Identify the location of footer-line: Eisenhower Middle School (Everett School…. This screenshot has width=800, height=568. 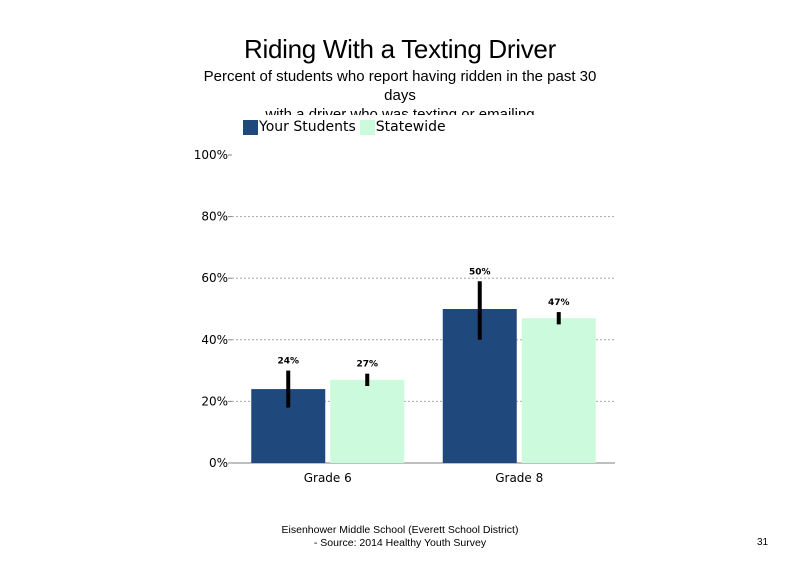
(400, 530).